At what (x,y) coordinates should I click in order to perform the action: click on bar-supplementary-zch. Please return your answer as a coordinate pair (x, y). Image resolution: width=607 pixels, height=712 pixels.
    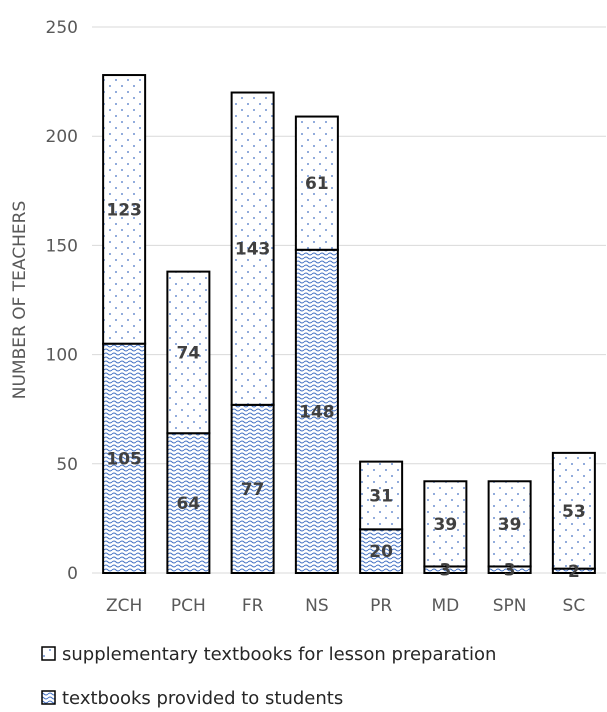
    Looking at the image, I should click on (124, 209).